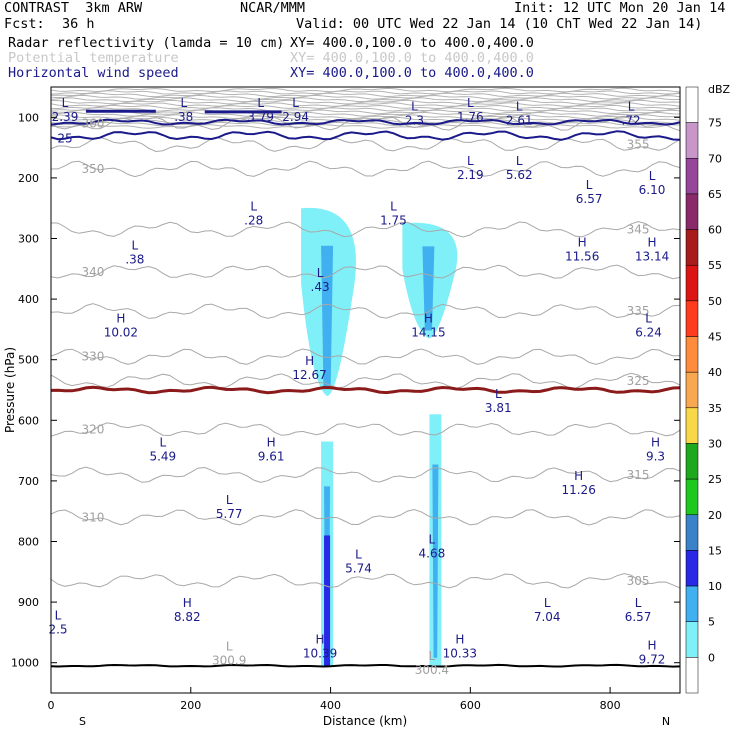  What do you see at coordinates (470, 705) in the screenshot?
I see `x-tick-label-600: 600` at bounding box center [470, 705].